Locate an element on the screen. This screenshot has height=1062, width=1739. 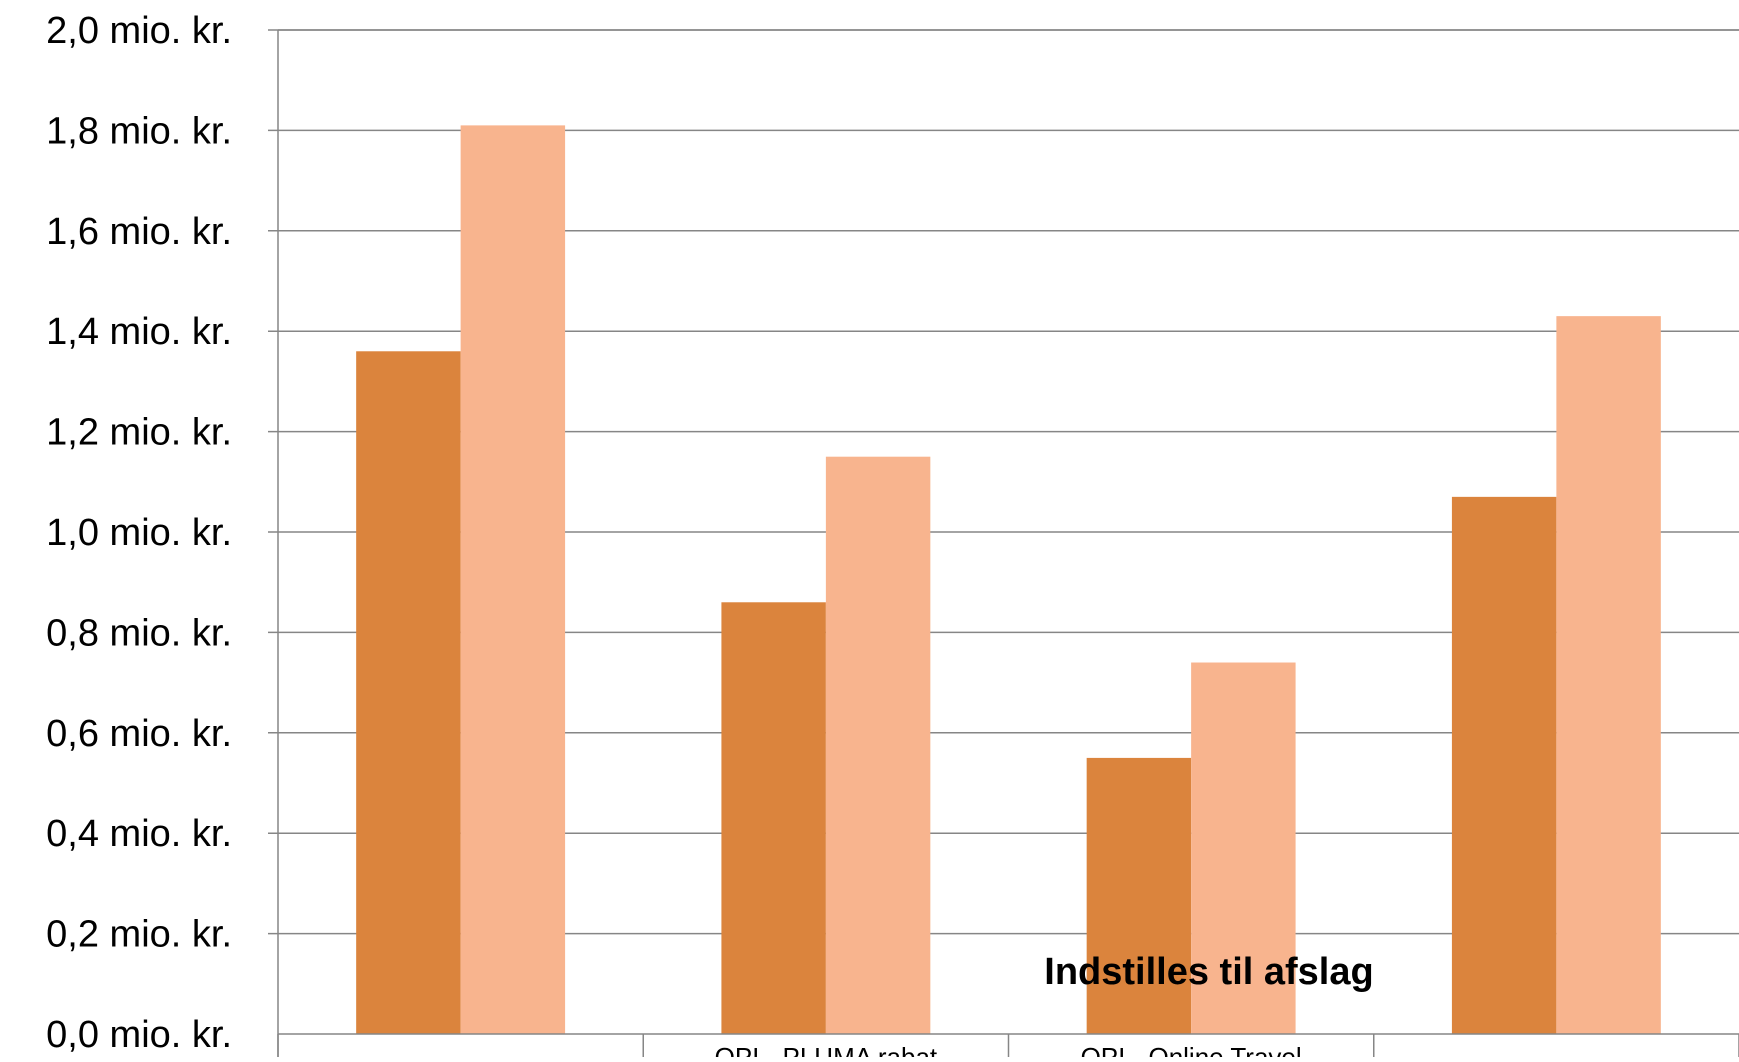
y-tick-label: 0,6 mio. kr. is located at coordinates (139, 734).